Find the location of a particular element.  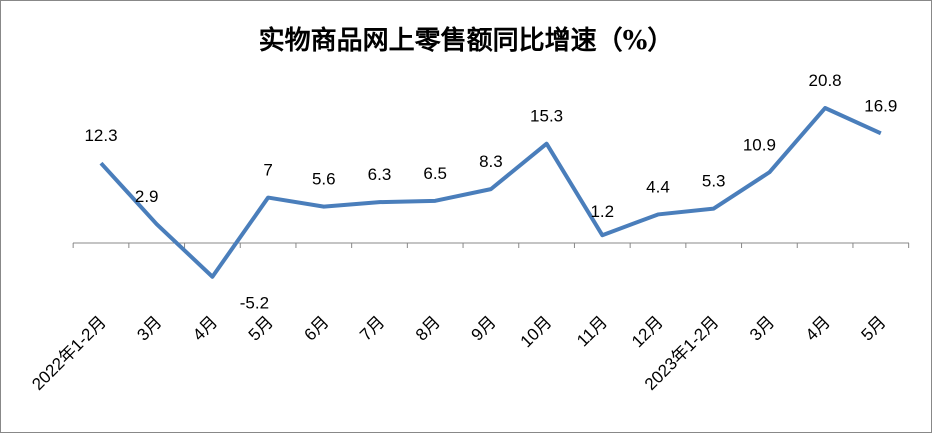

data-label: 15.3 is located at coordinates (546, 116).